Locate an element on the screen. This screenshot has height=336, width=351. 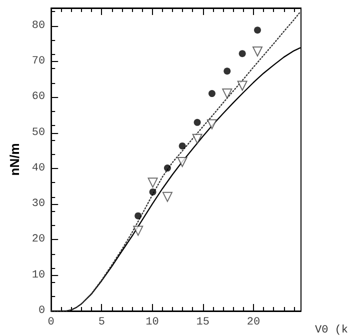
y-tick-label: 40 is located at coordinates (39, 168).